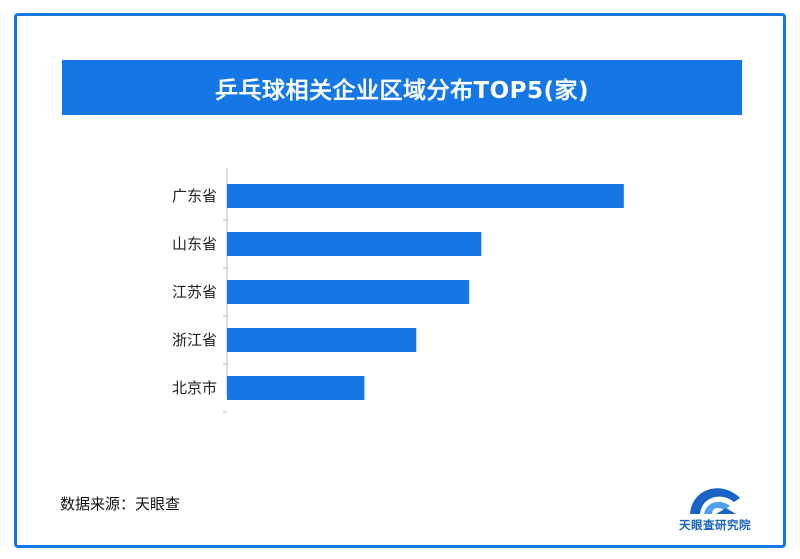 This screenshot has width=800, height=559. What do you see at coordinates (194, 340) in the screenshot?
I see `category-label: 浙江省` at bounding box center [194, 340].